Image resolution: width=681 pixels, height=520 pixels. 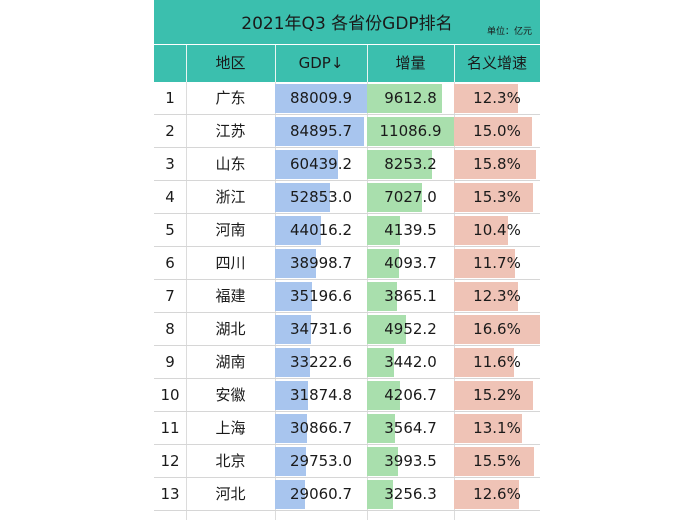 I want to click on region-cell: 浙江, so click(x=230, y=197).